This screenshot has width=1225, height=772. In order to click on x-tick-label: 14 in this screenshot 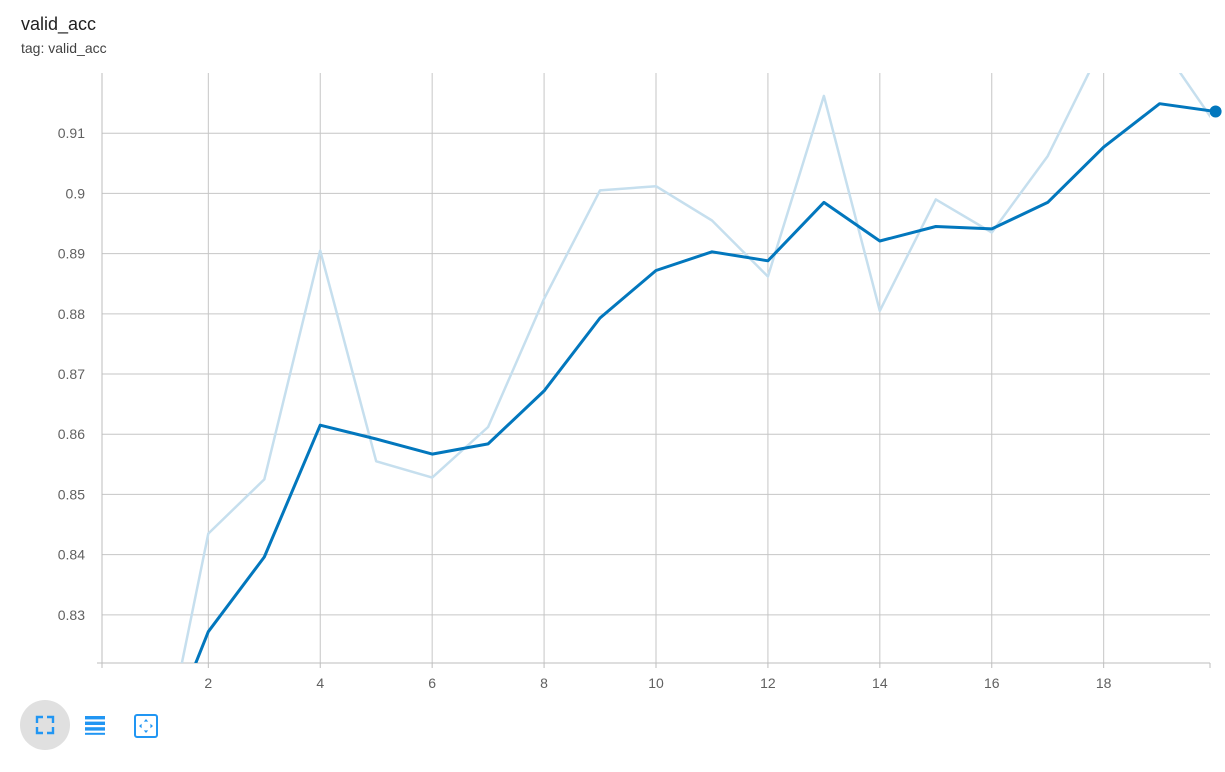, I will do `click(880, 682)`.